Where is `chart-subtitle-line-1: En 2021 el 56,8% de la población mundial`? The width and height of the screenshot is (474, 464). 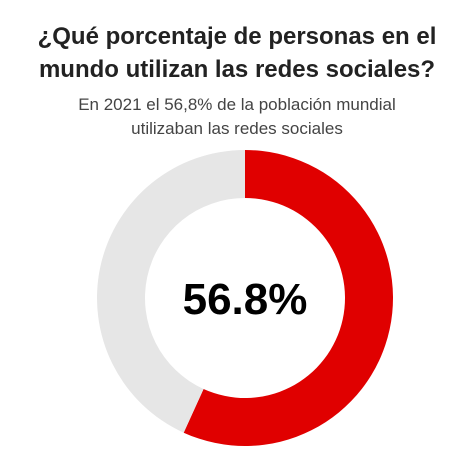
chart-subtitle-line-1: En 2021 el 56,8% de la población mundial is located at coordinates (237, 104).